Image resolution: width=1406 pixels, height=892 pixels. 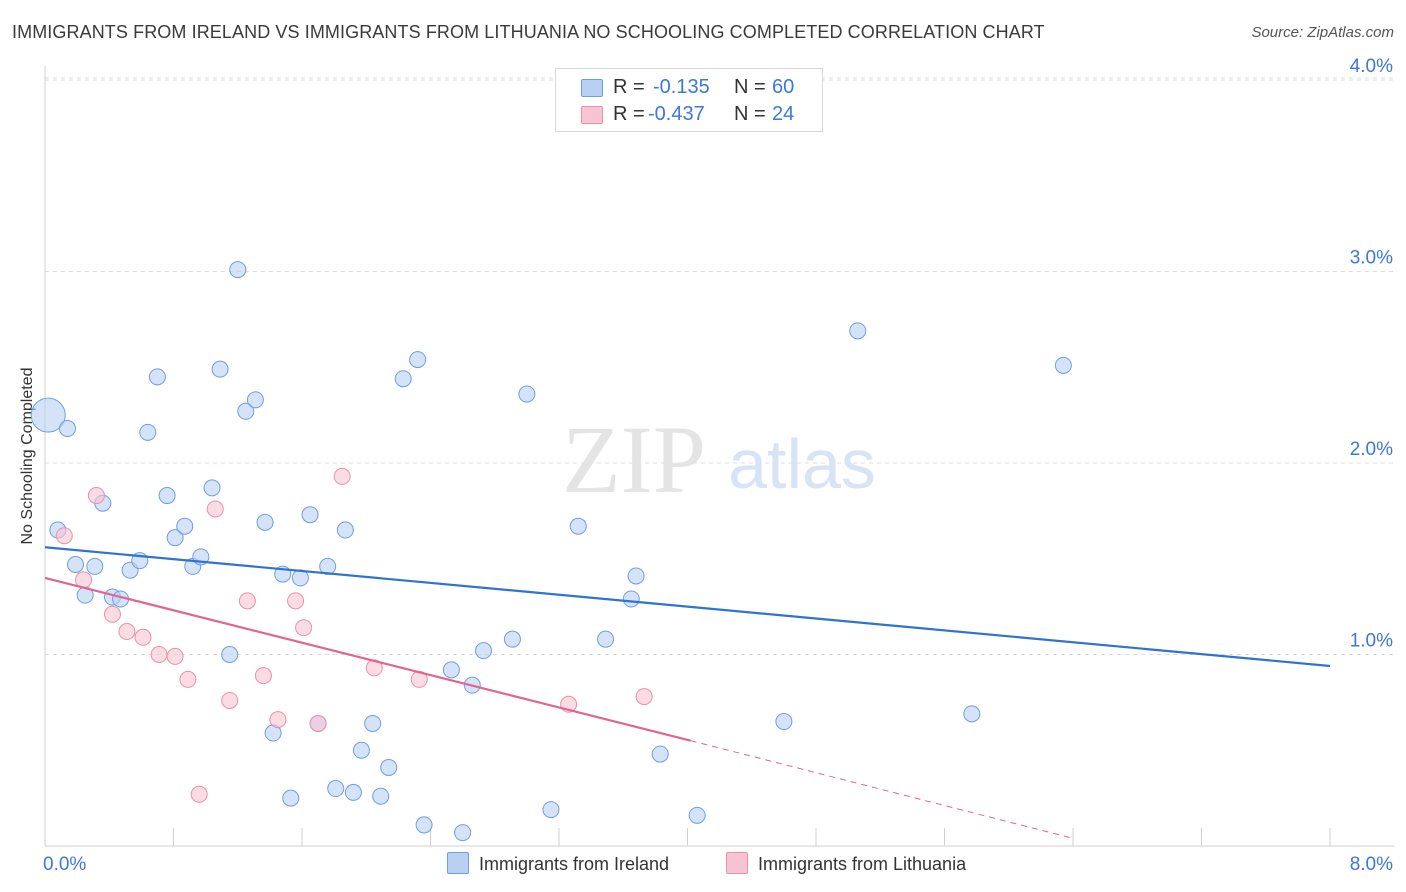 I want to click on ireland-r-value: -0.135, so click(x=681, y=87).